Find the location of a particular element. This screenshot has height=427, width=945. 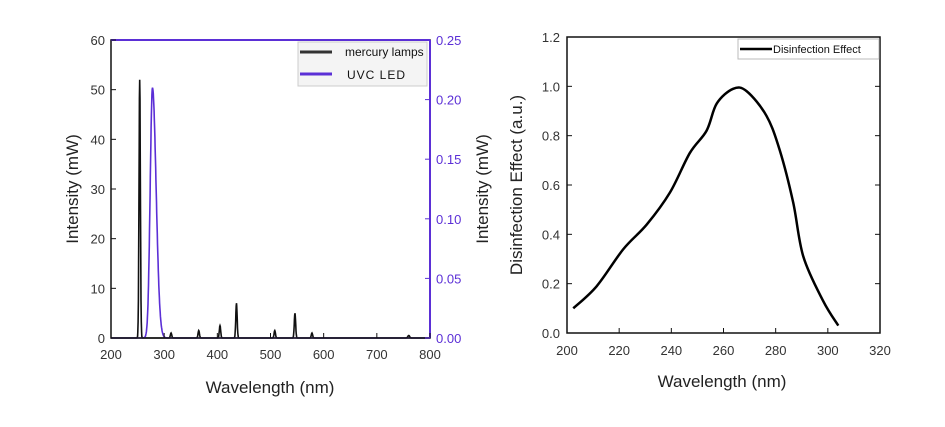

y2-axis-label: Intensity (mW) is located at coordinates (482, 189).